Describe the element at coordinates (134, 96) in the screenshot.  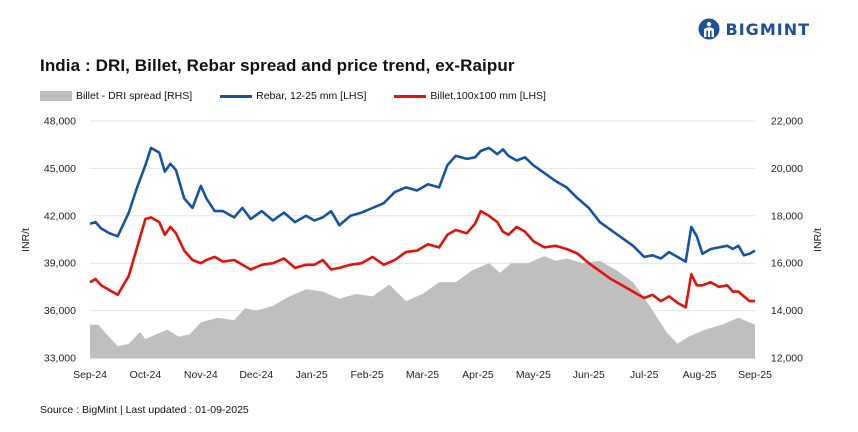
I see `legend-label-spread: Billet - DRI spread [RHS]` at that location.